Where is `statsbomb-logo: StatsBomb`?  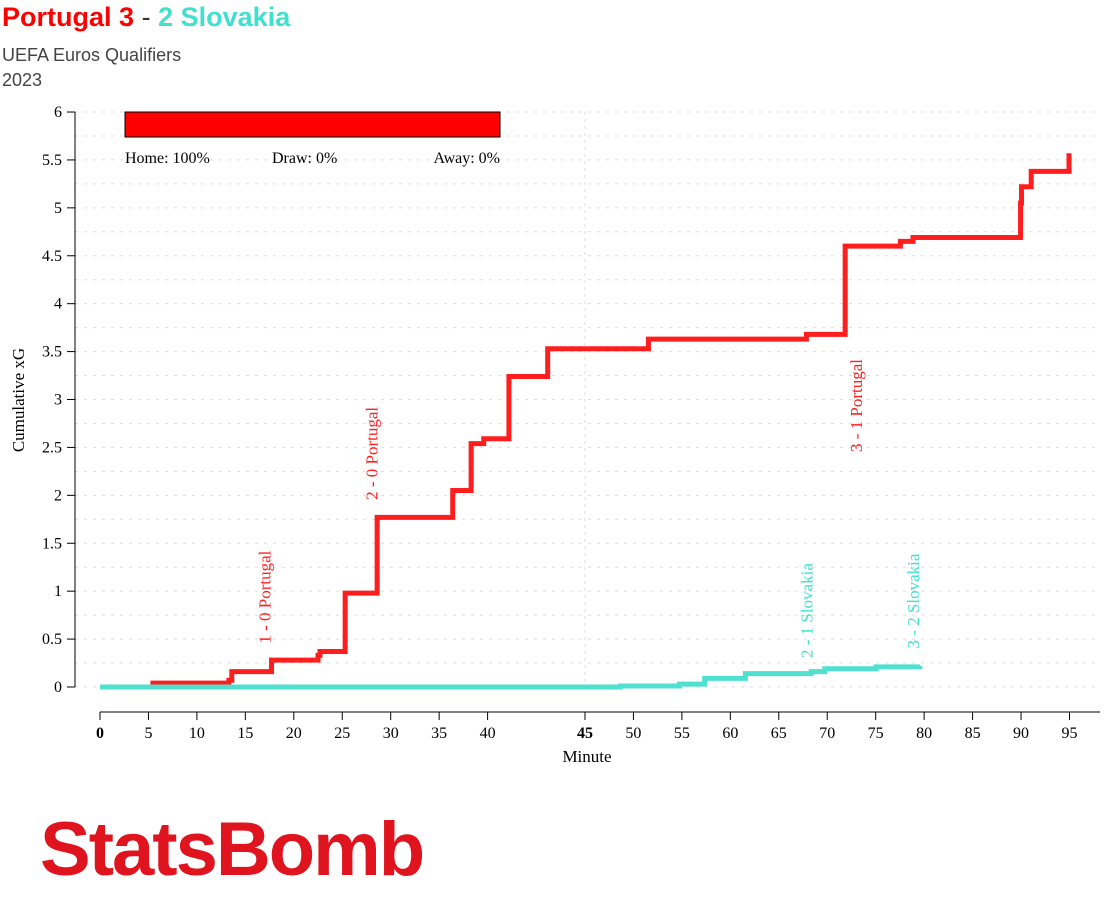
statsbomb-logo: StatsBomb is located at coordinates (232, 849).